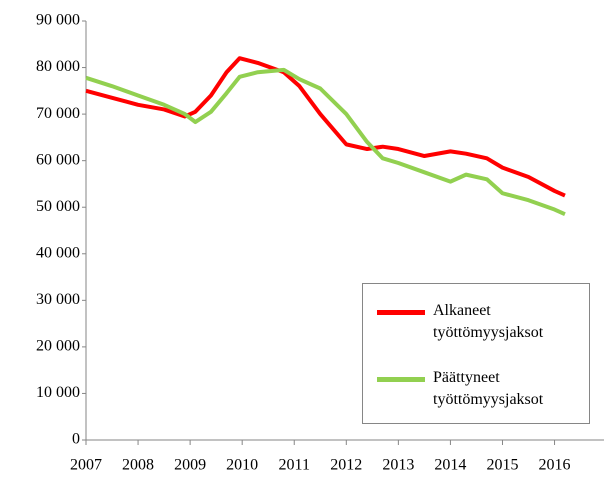 This screenshot has width=606, height=478. Describe the element at coordinates (398, 465) in the screenshot. I see `x-tick-label: 2013` at that location.